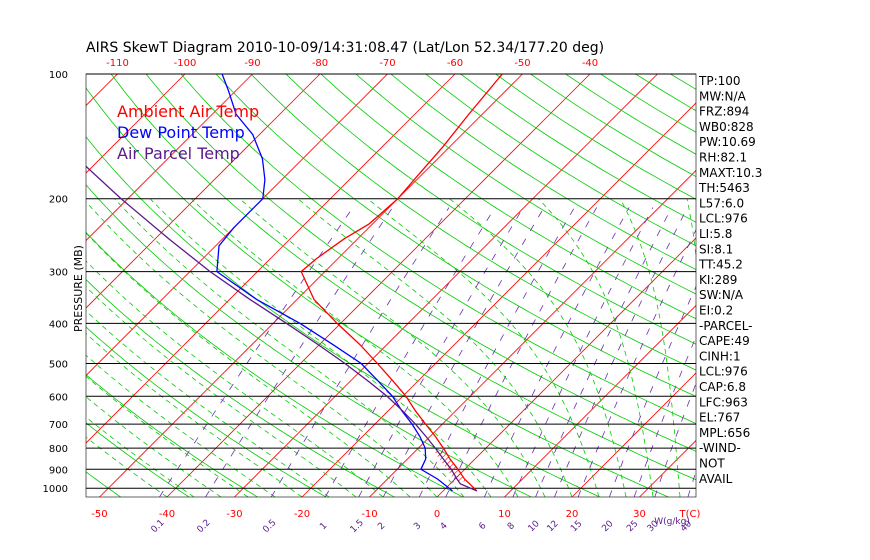 This screenshot has width=870, height=560. Describe the element at coordinates (178, 153) in the screenshot. I see `legend-entry: Air Parcel Temp` at that location.